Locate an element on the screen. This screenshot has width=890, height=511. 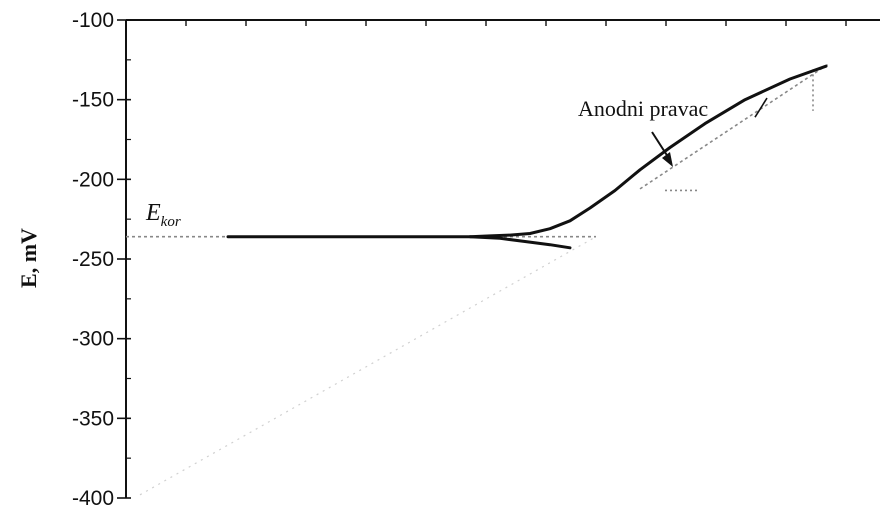
y-axis-label: E, mV is located at coordinates (28, 258).